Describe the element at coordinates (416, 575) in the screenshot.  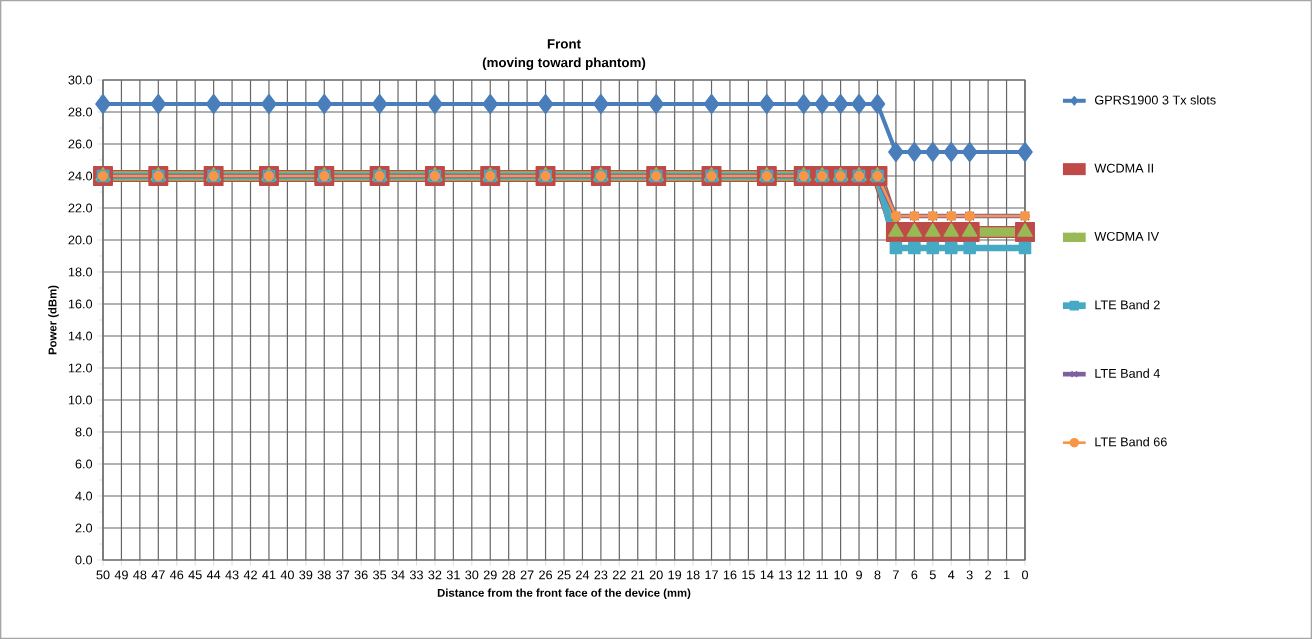
I see `x-tick-label: 33` at that location.